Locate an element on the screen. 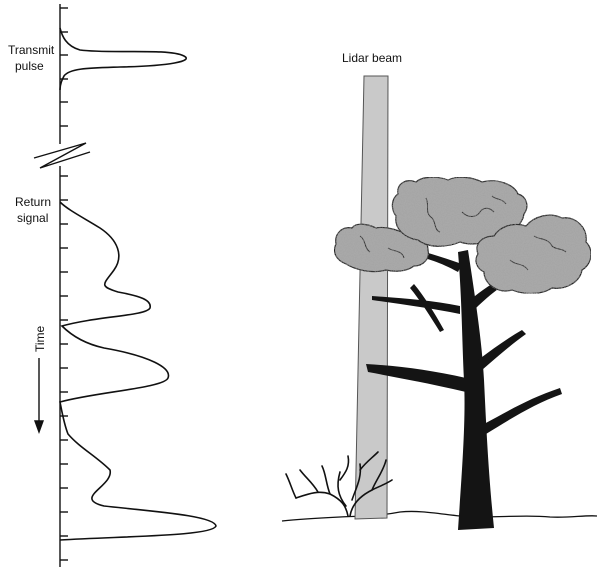  time-axis-label: Time is located at coordinates (40, 338).